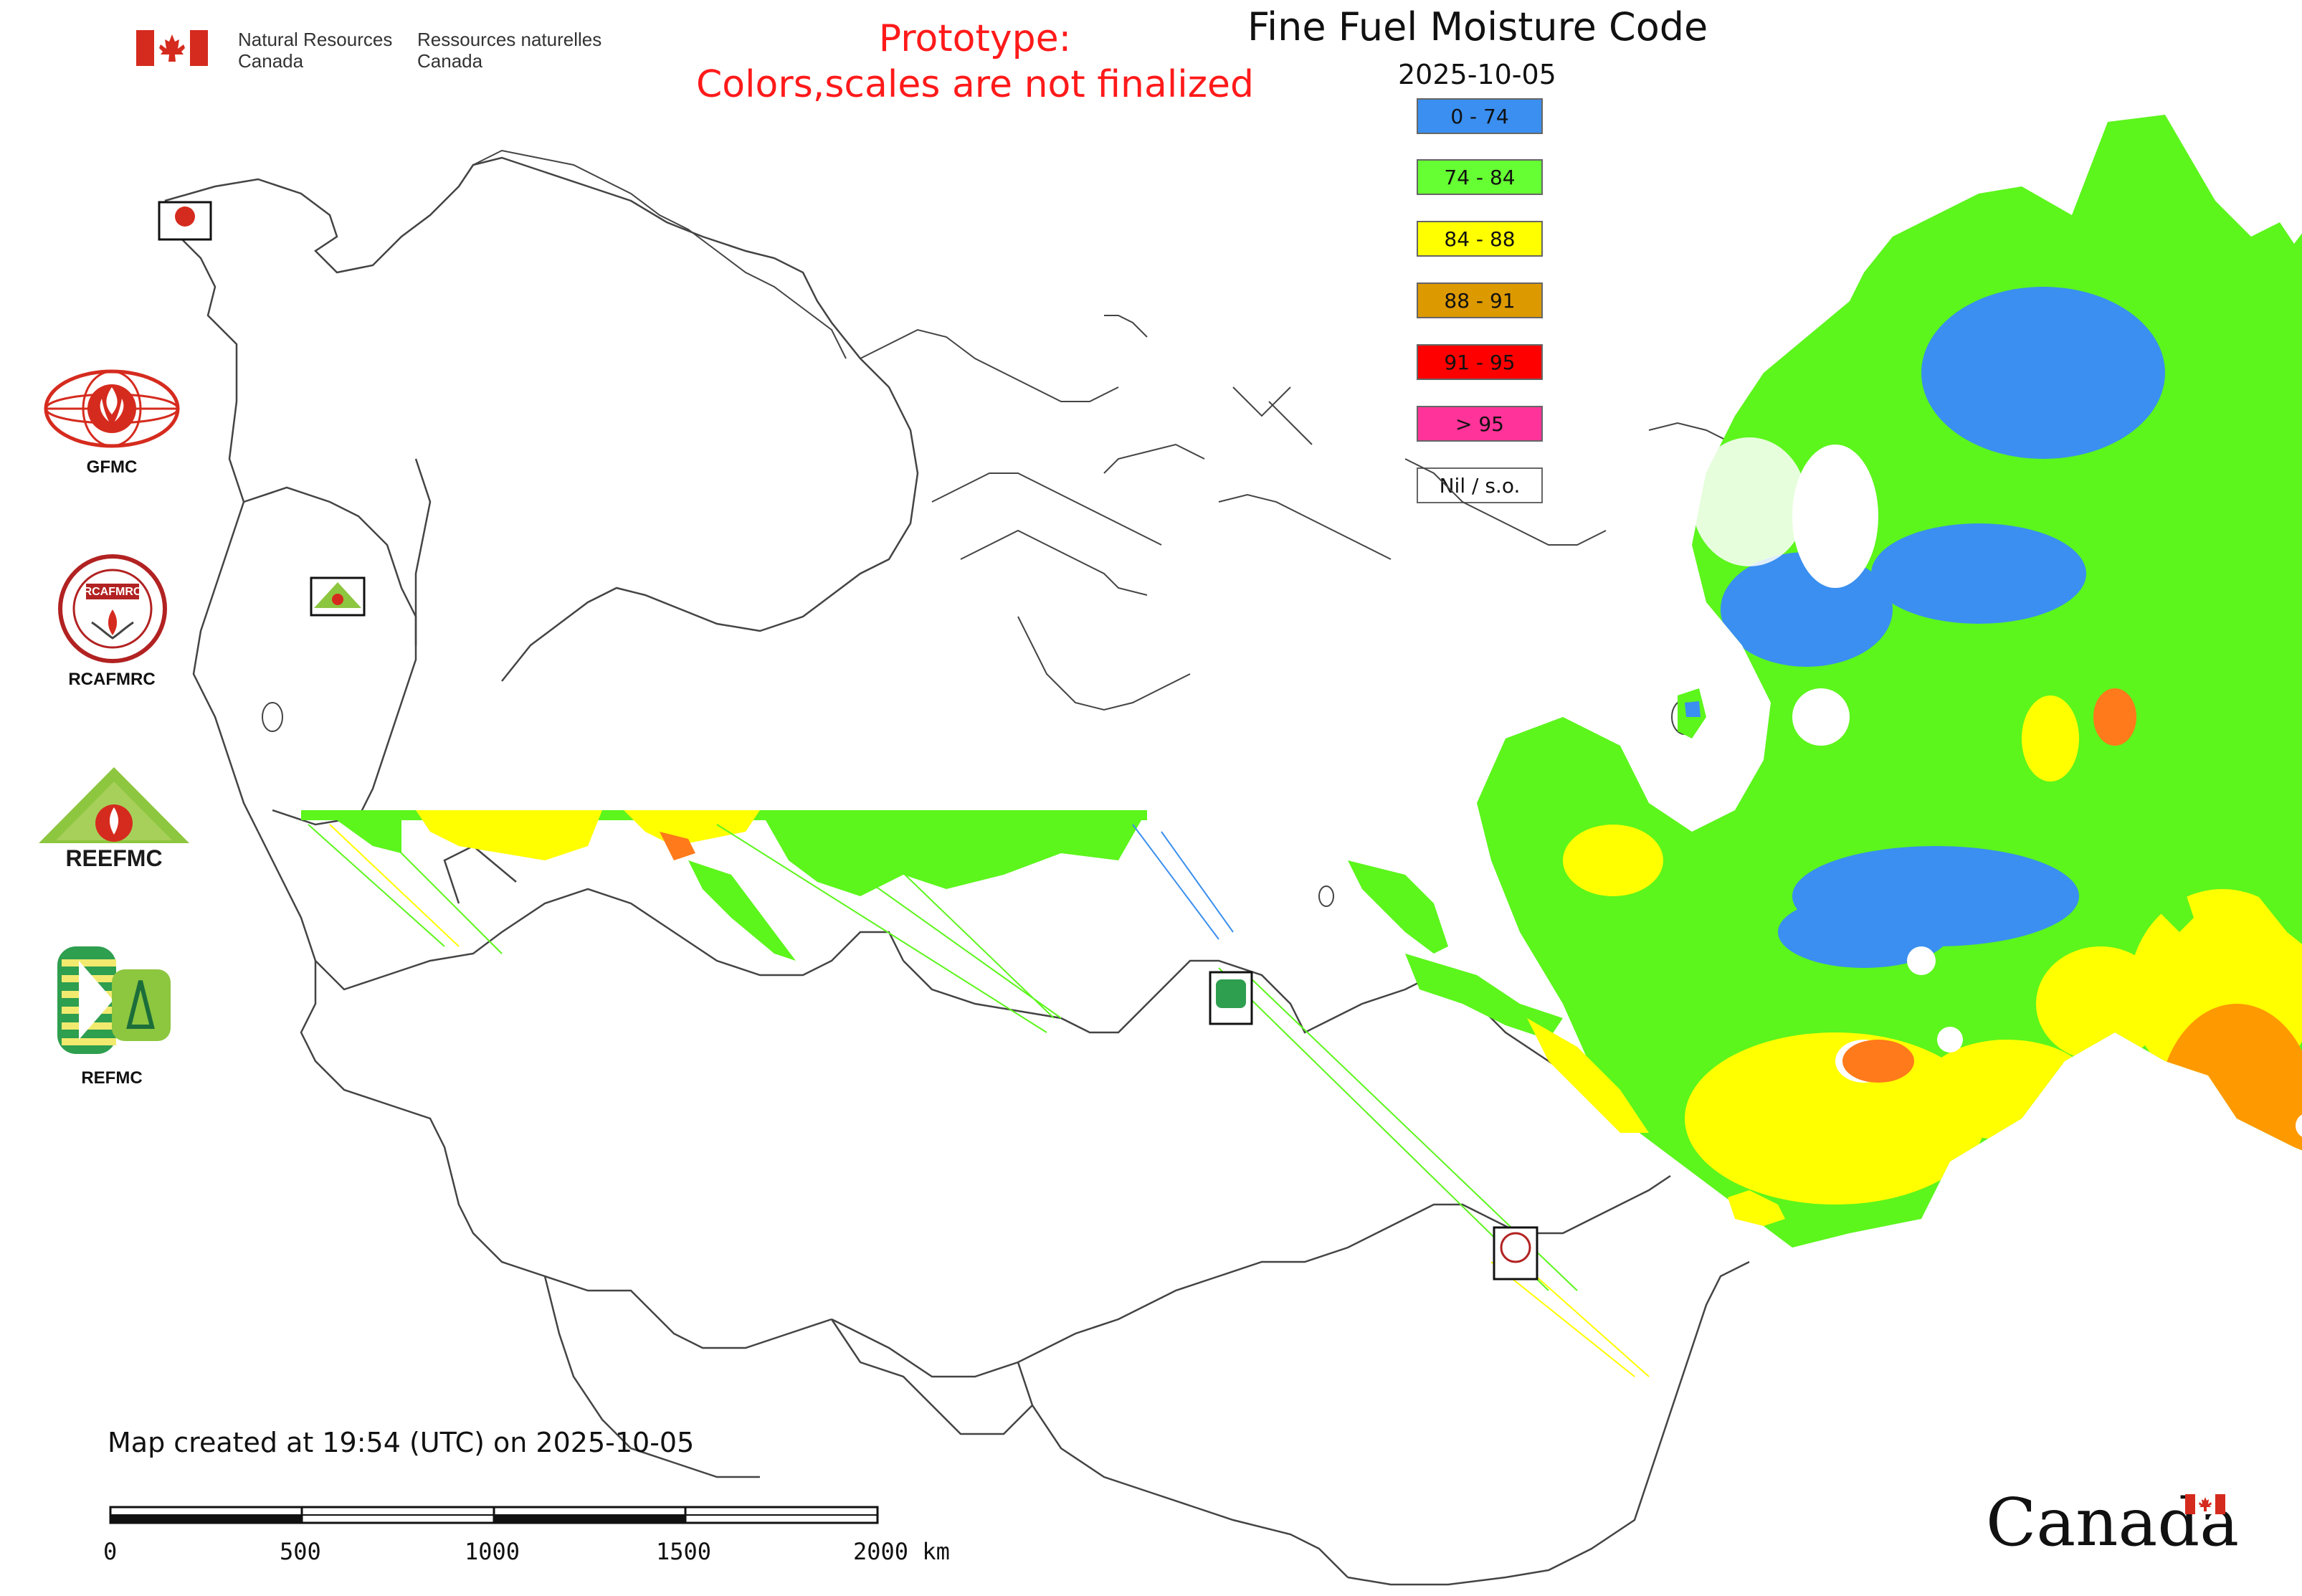 The width and height of the screenshot is (2302, 1596). I want to click on nrcan-fr-line2: Canada, so click(450, 61).